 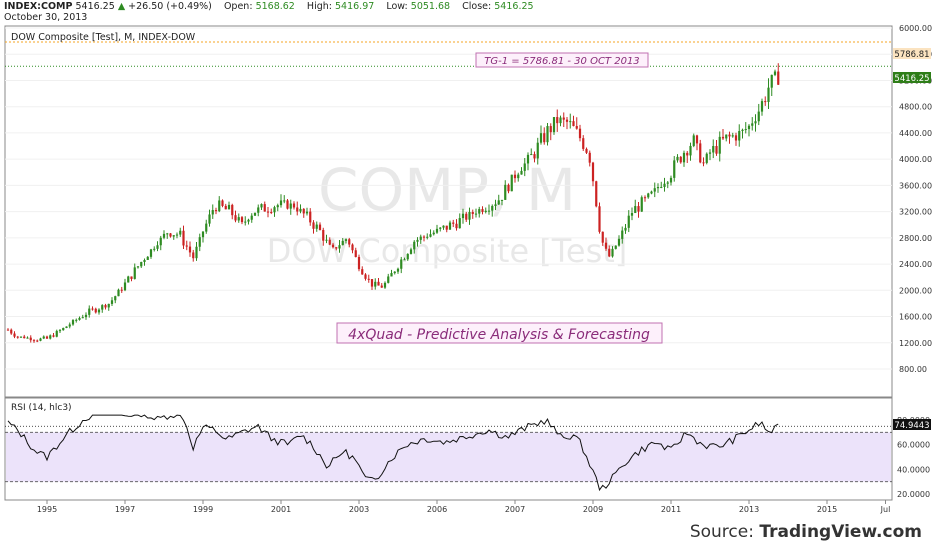 What do you see at coordinates (430, 6) in the screenshot?
I see `low-value: 5051.68` at bounding box center [430, 6].